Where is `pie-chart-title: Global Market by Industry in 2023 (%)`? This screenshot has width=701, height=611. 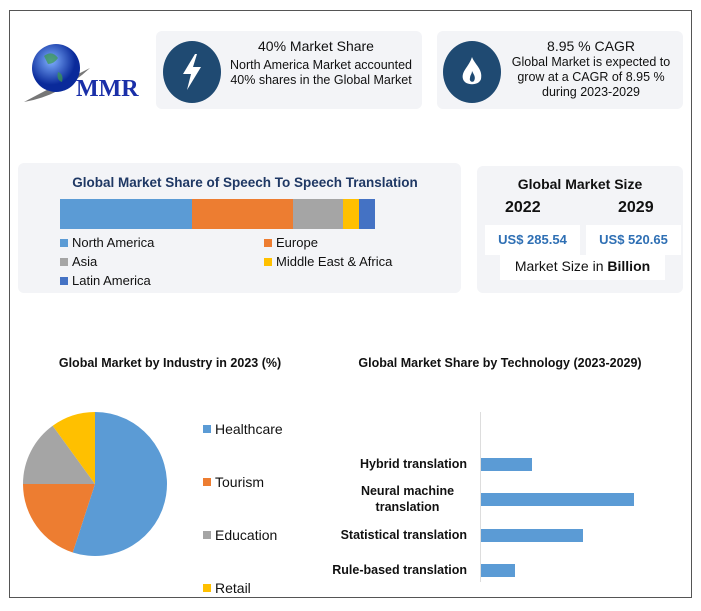
pie-chart-title: Global Market by Industry in 2023 (%) is located at coordinates (170, 363).